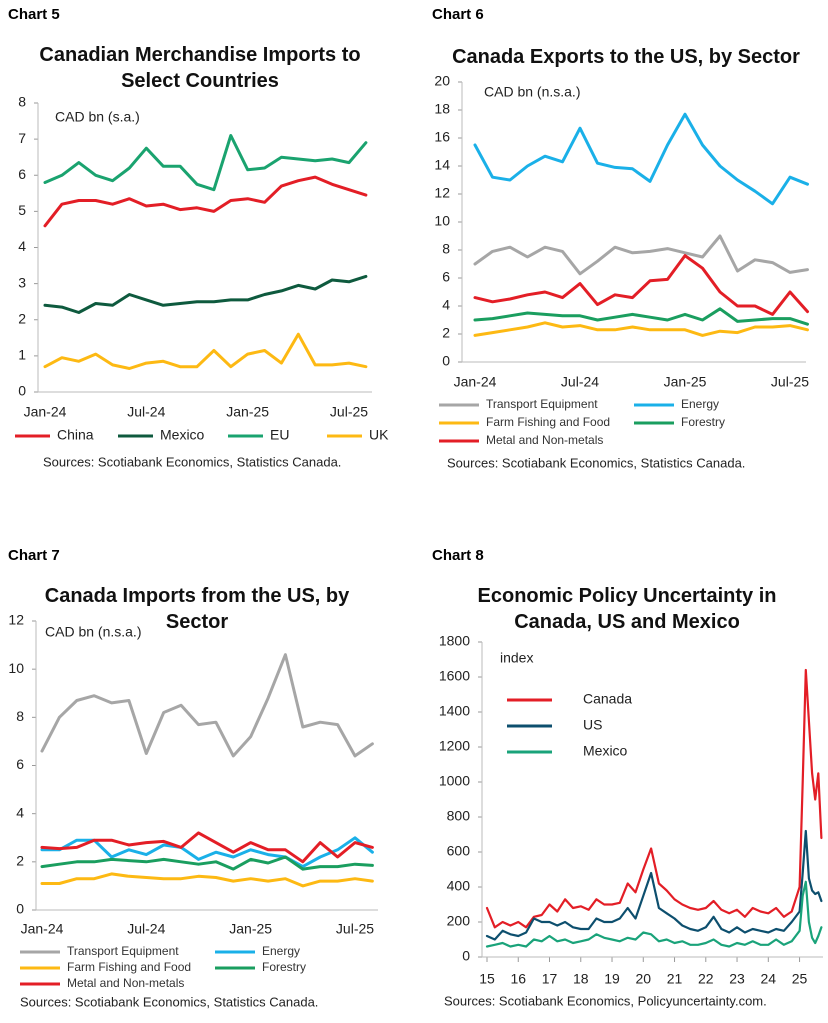 The image size is (828, 1023). What do you see at coordinates (487, 979) in the screenshot?
I see `x-tick-label: 15` at bounding box center [487, 979].